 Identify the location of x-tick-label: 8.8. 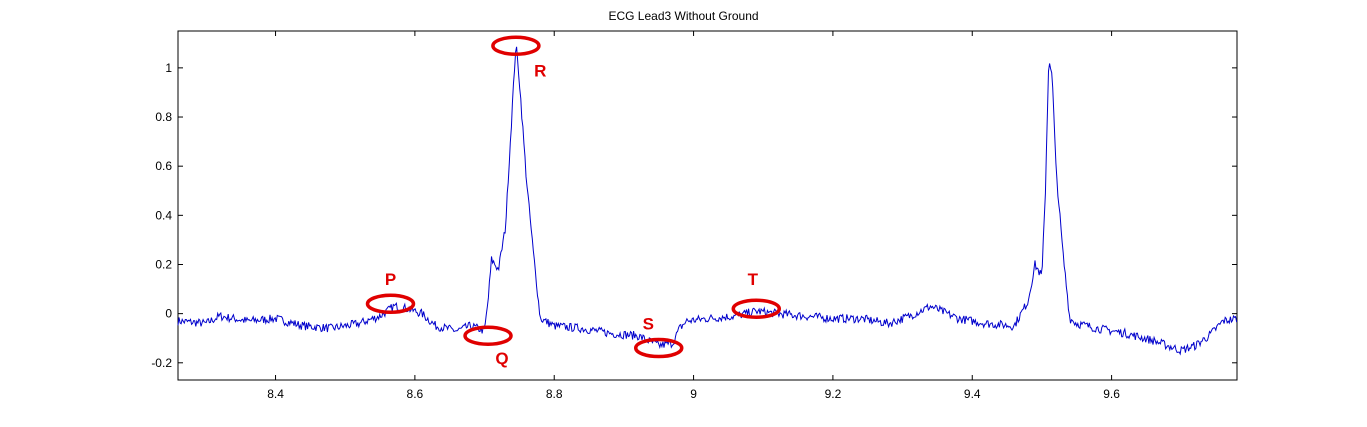
(554, 394).